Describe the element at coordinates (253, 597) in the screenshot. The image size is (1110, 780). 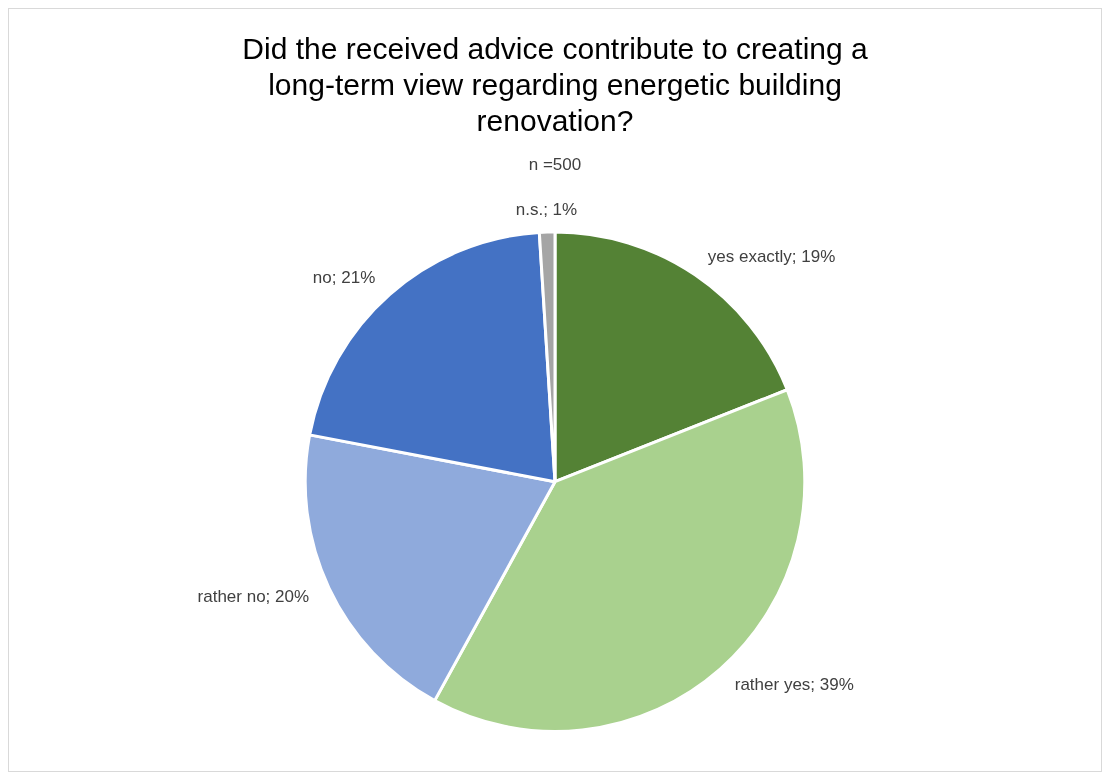
I see `slice-label: rather no; 20%` at that location.